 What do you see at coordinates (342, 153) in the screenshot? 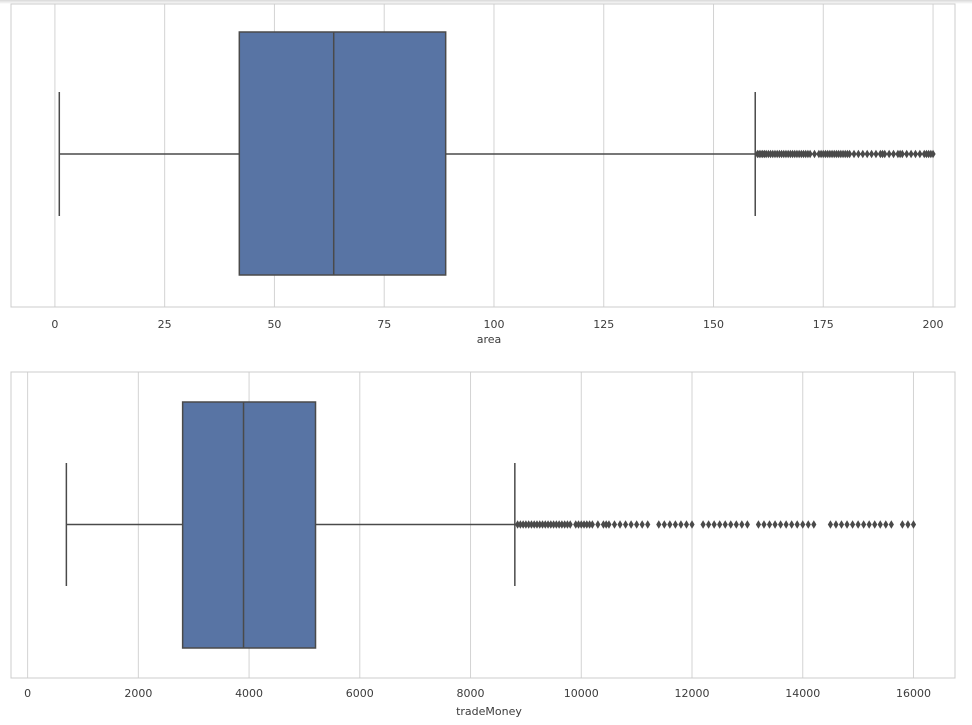
I see `interquartile-box` at bounding box center [342, 153].